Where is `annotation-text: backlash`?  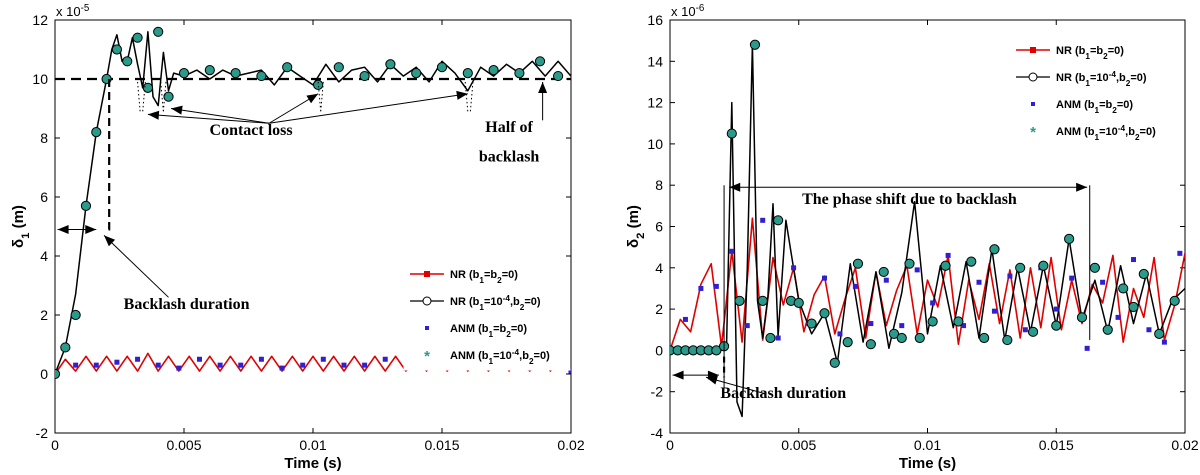 annotation-text: backlash is located at coordinates (509, 157).